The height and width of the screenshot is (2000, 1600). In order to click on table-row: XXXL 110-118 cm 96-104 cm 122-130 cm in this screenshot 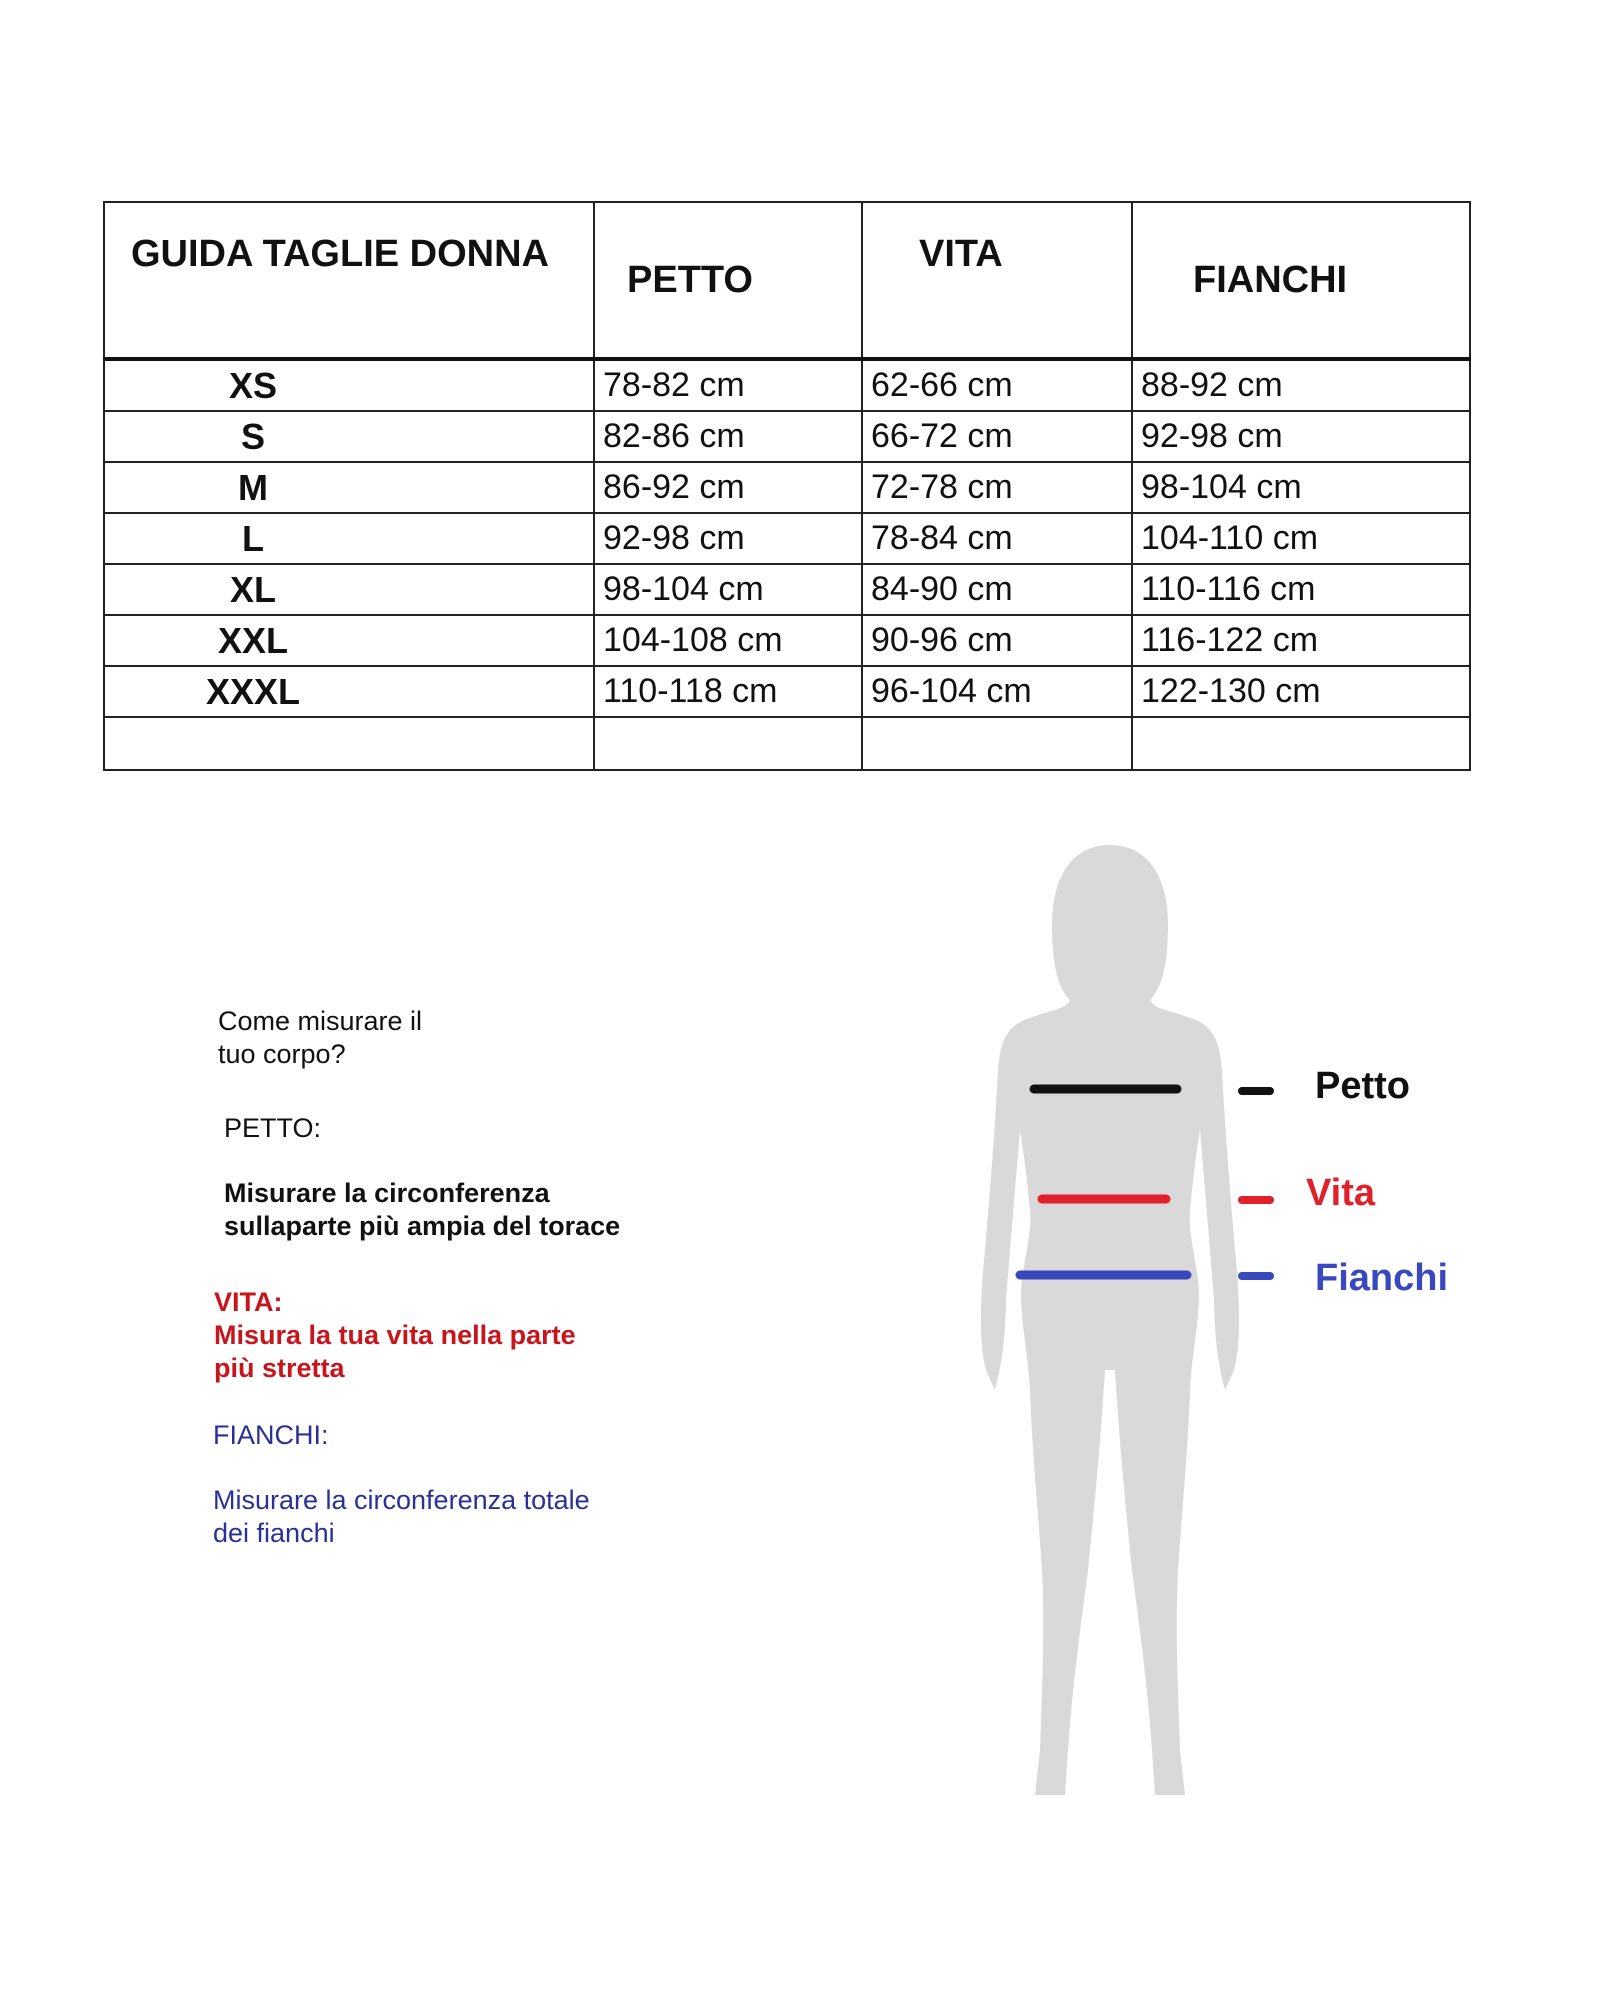, I will do `click(787, 691)`.